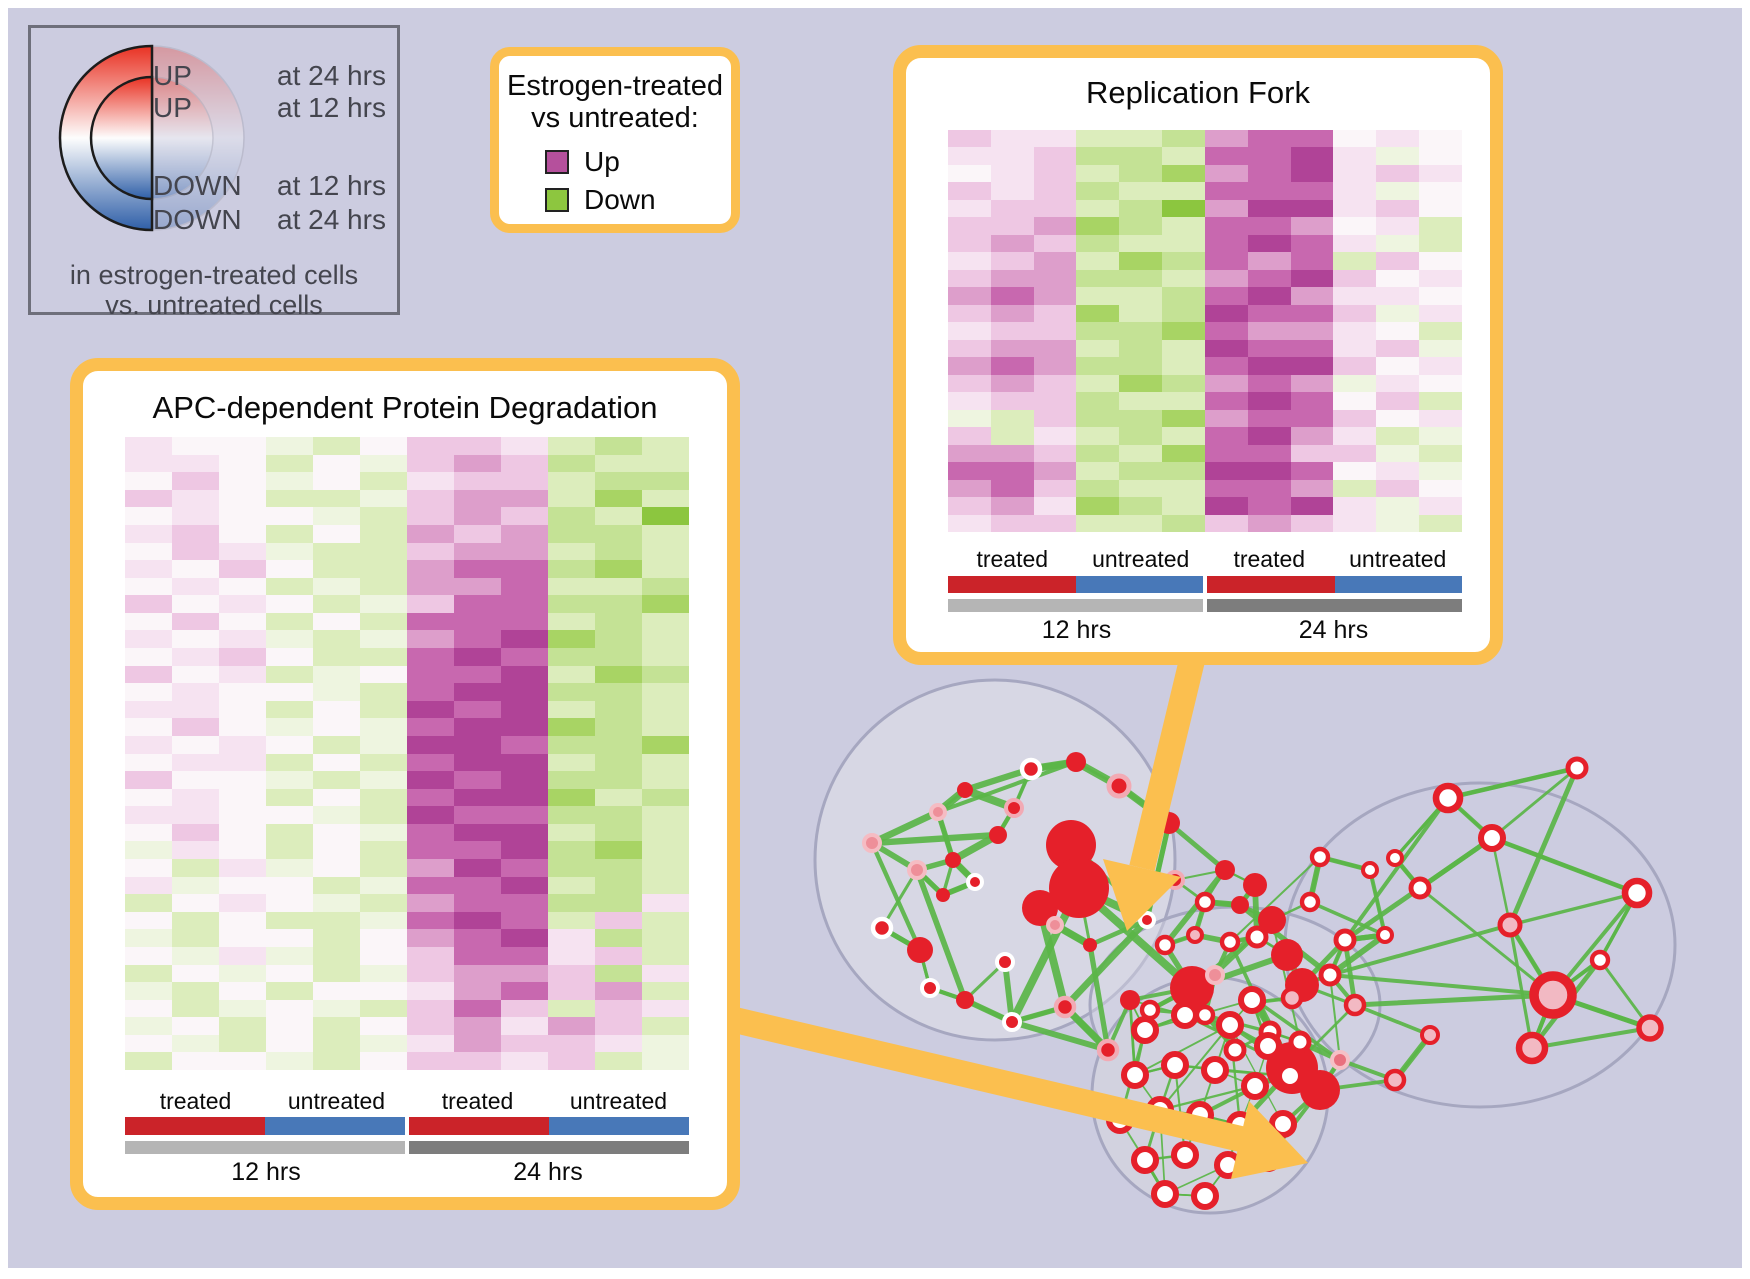  What do you see at coordinates (214, 275) in the screenshot?
I see `direction-legend-footer-1: in estrogen-treated cells` at bounding box center [214, 275].